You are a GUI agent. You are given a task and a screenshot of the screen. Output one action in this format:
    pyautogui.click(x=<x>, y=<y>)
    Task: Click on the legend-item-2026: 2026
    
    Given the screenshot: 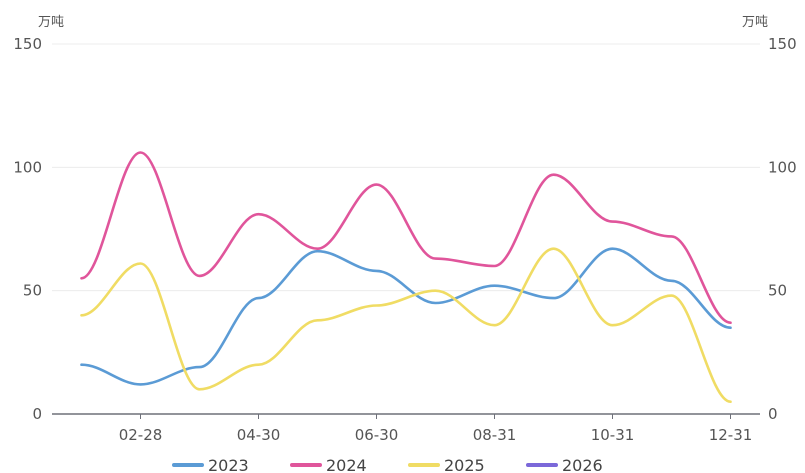 What is the action you would take?
    pyautogui.click(x=564, y=464)
    